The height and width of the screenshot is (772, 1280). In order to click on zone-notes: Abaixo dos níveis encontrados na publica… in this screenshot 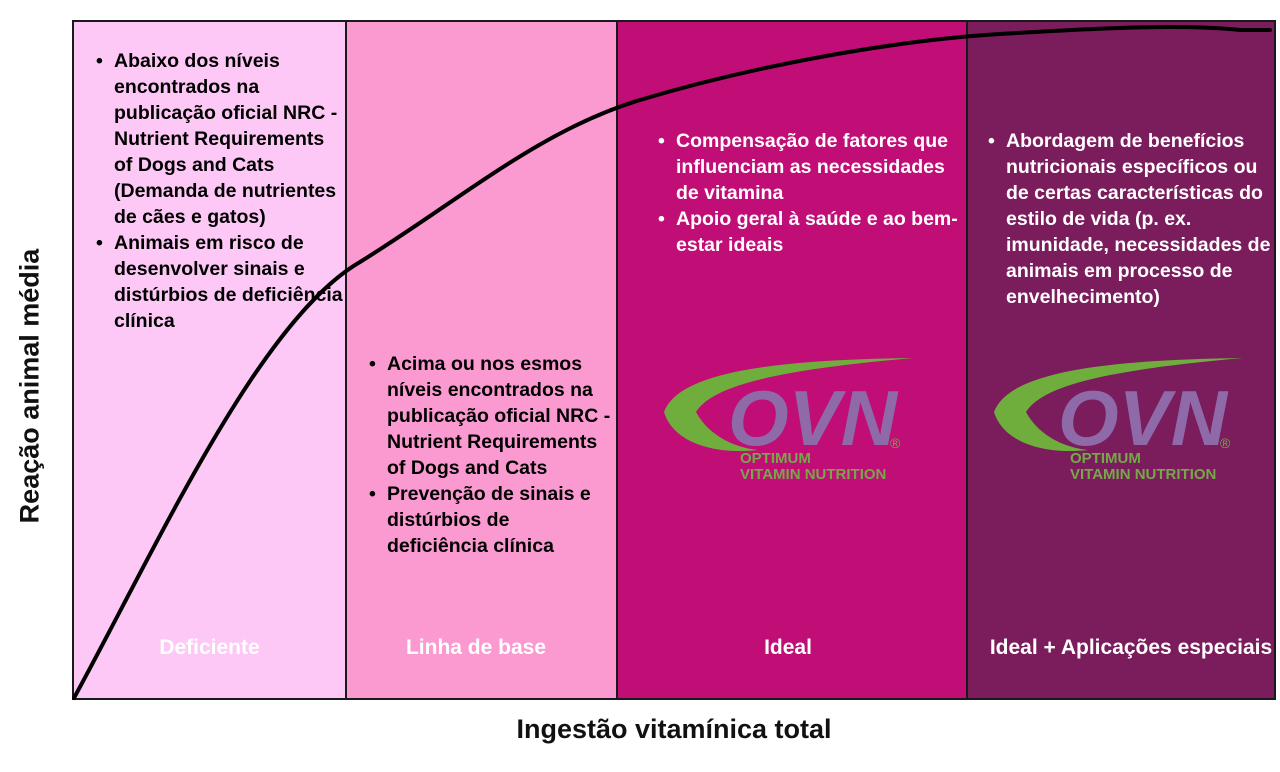, I will do `click(221, 191)`.